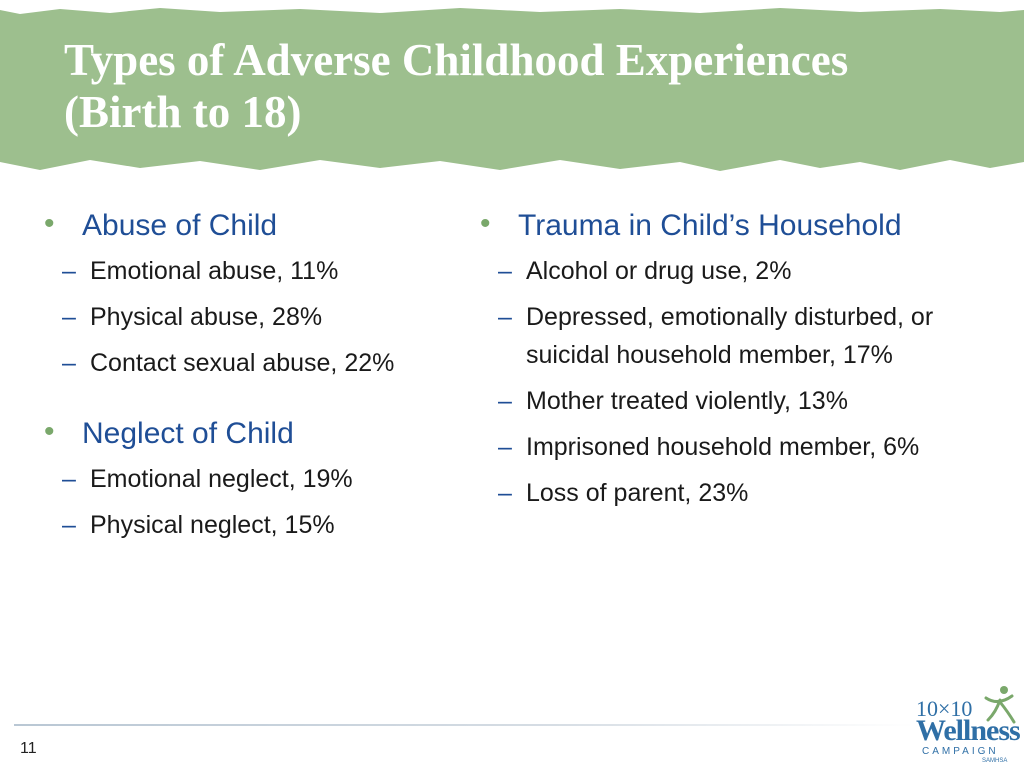  What do you see at coordinates (28, 748) in the screenshot?
I see `page-number: 11` at bounding box center [28, 748].